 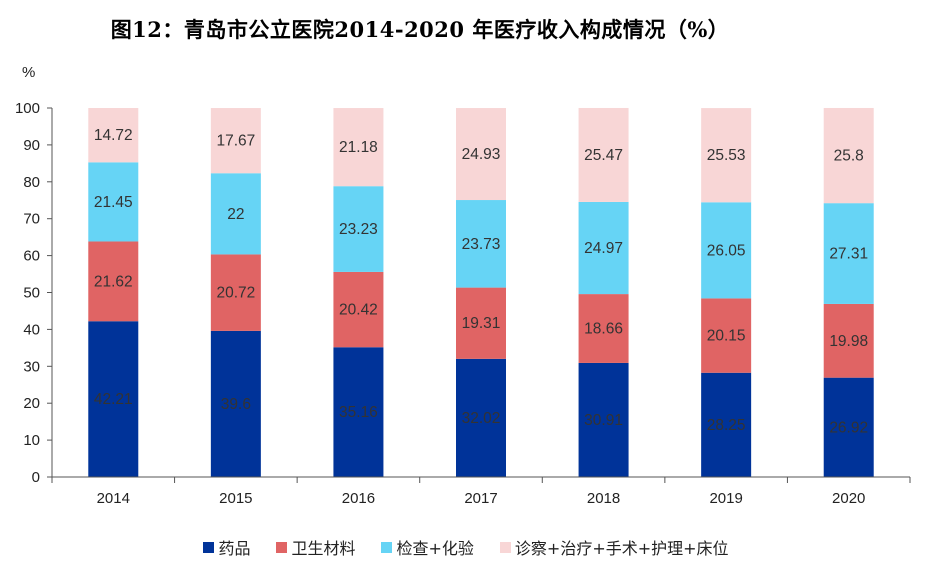 What do you see at coordinates (235, 498) in the screenshot?
I see `x-tick-label-2015: 2015` at bounding box center [235, 498].